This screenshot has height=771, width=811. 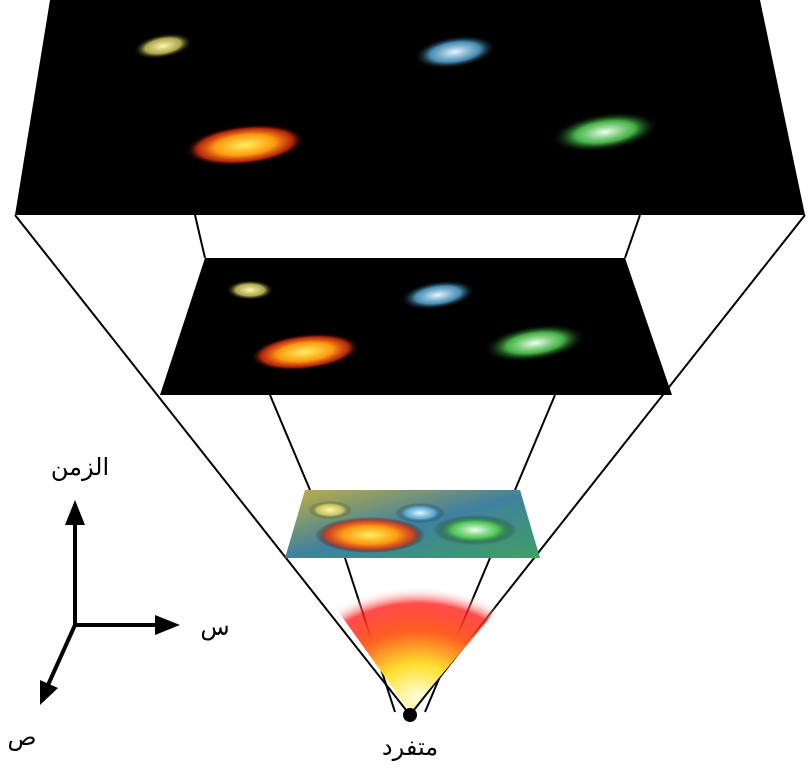 I want to click on x-axis-label: س, so click(x=214, y=627).